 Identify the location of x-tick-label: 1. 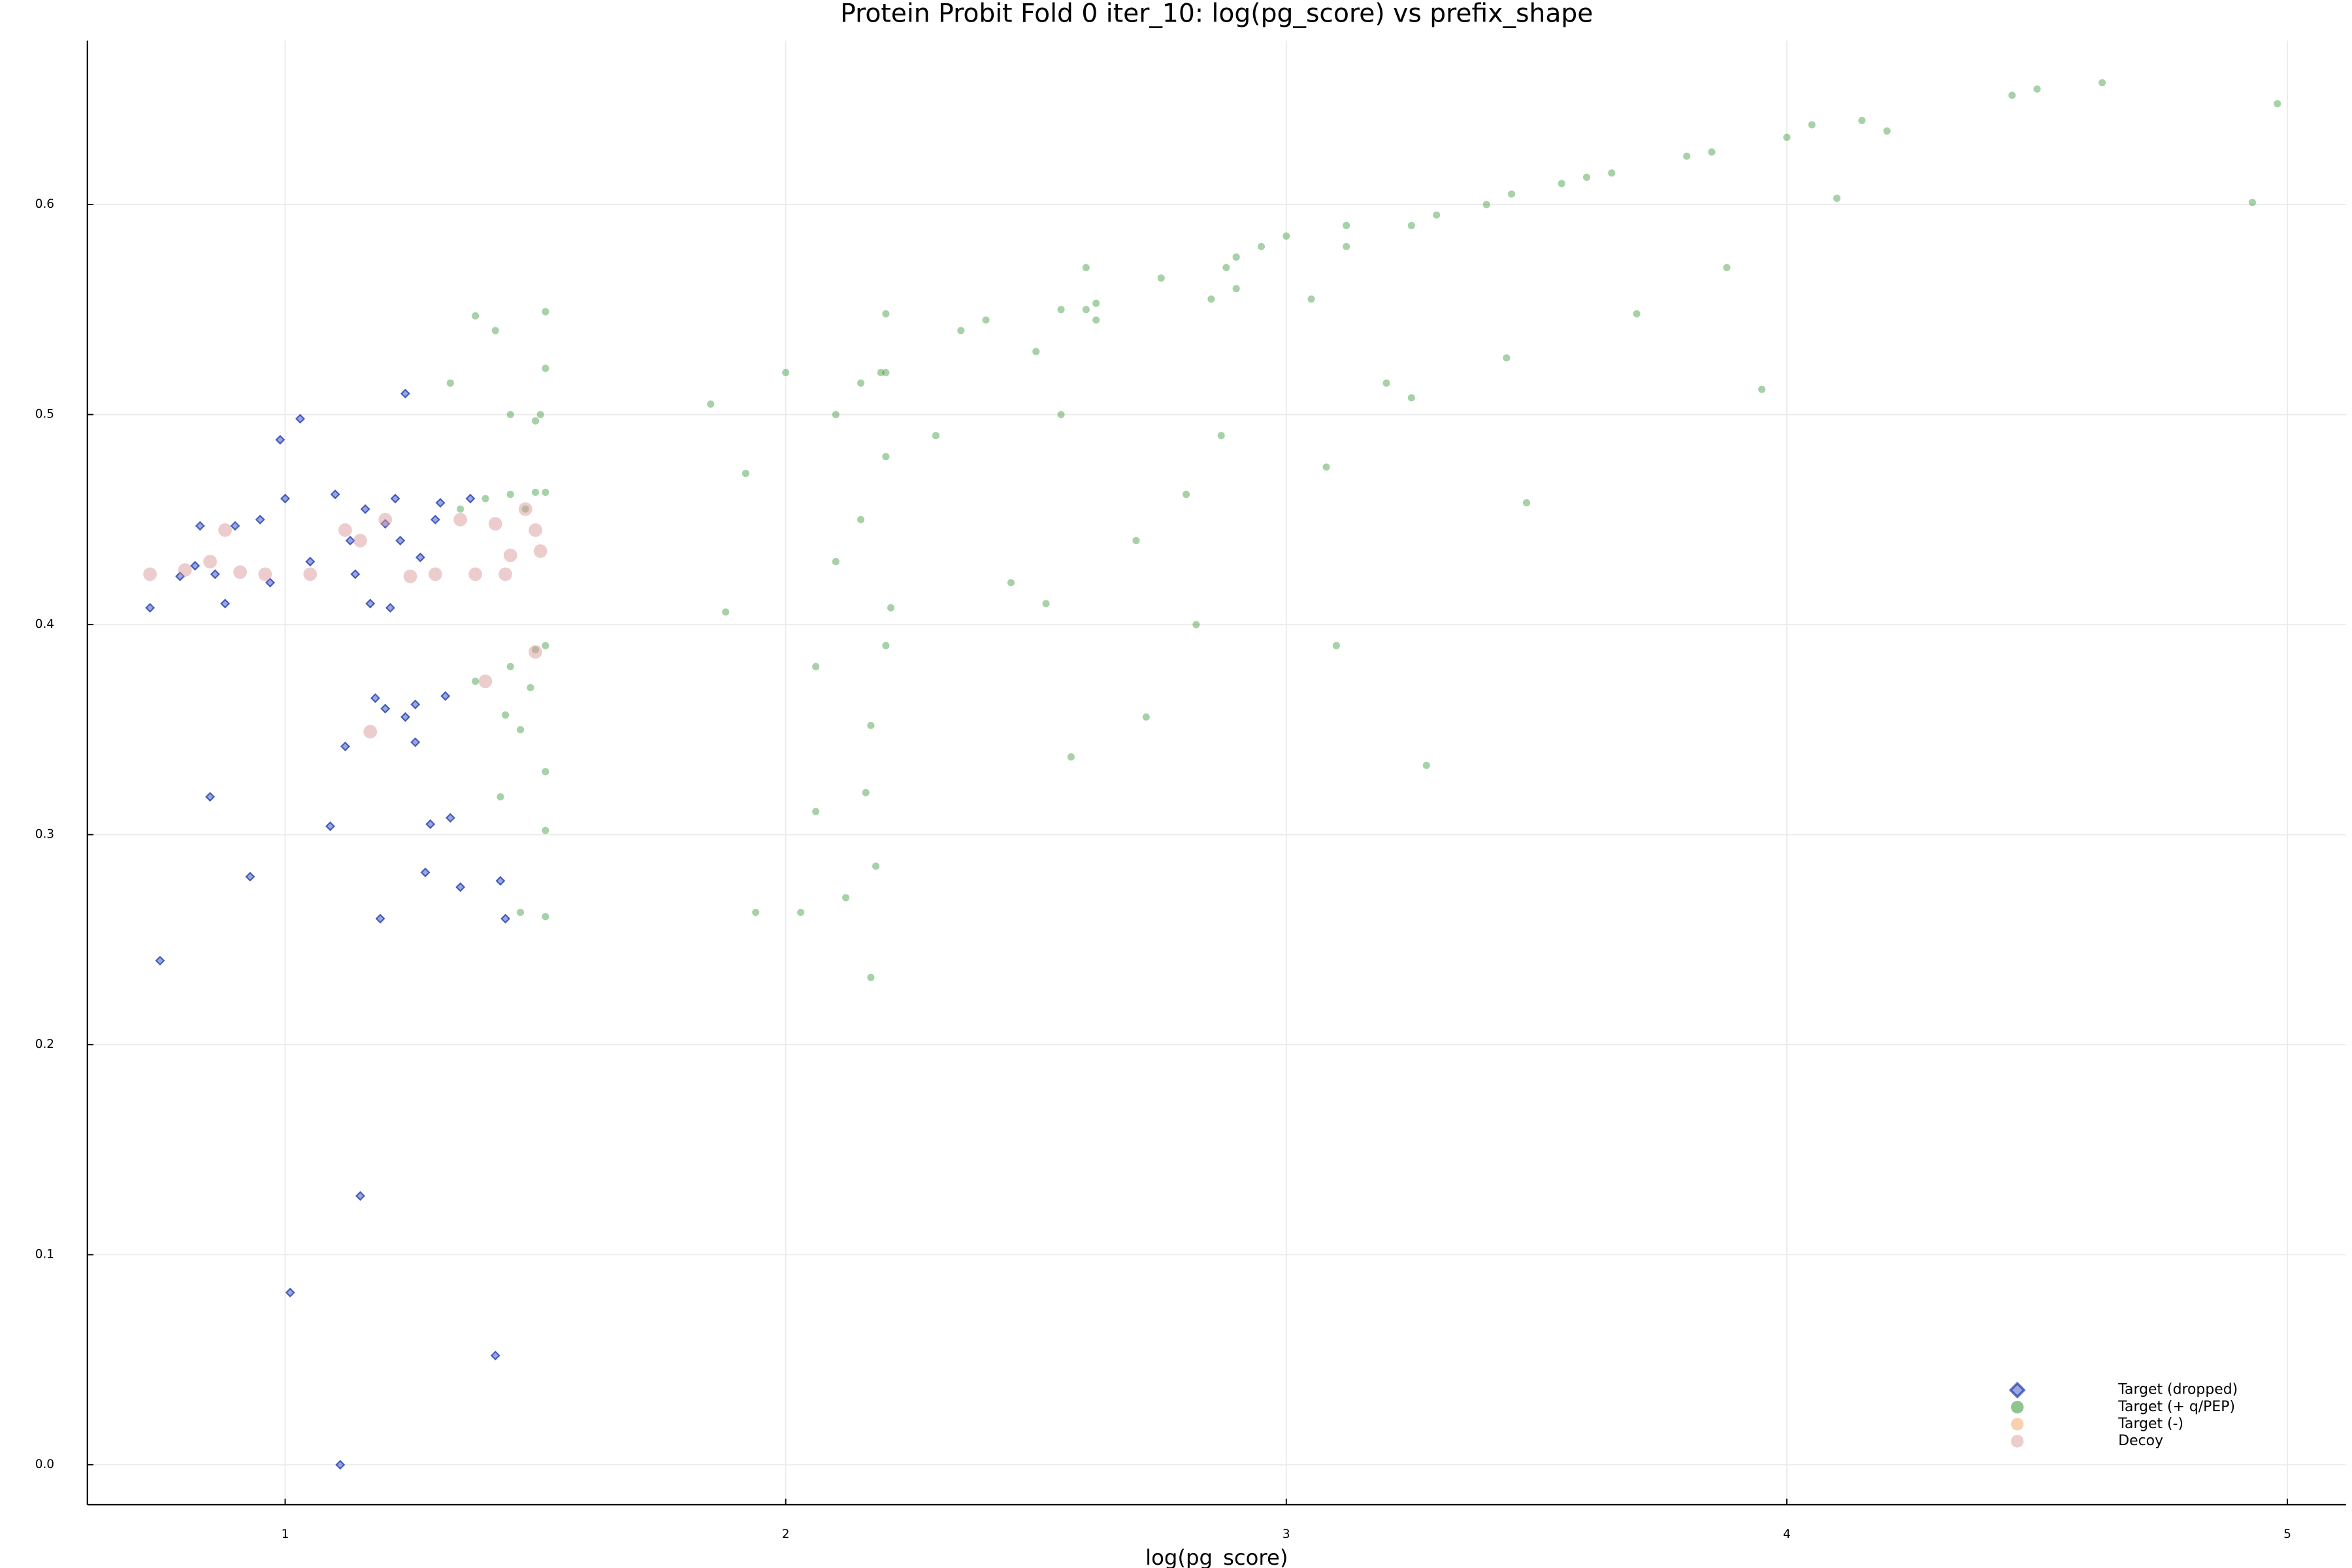
(285, 1534).